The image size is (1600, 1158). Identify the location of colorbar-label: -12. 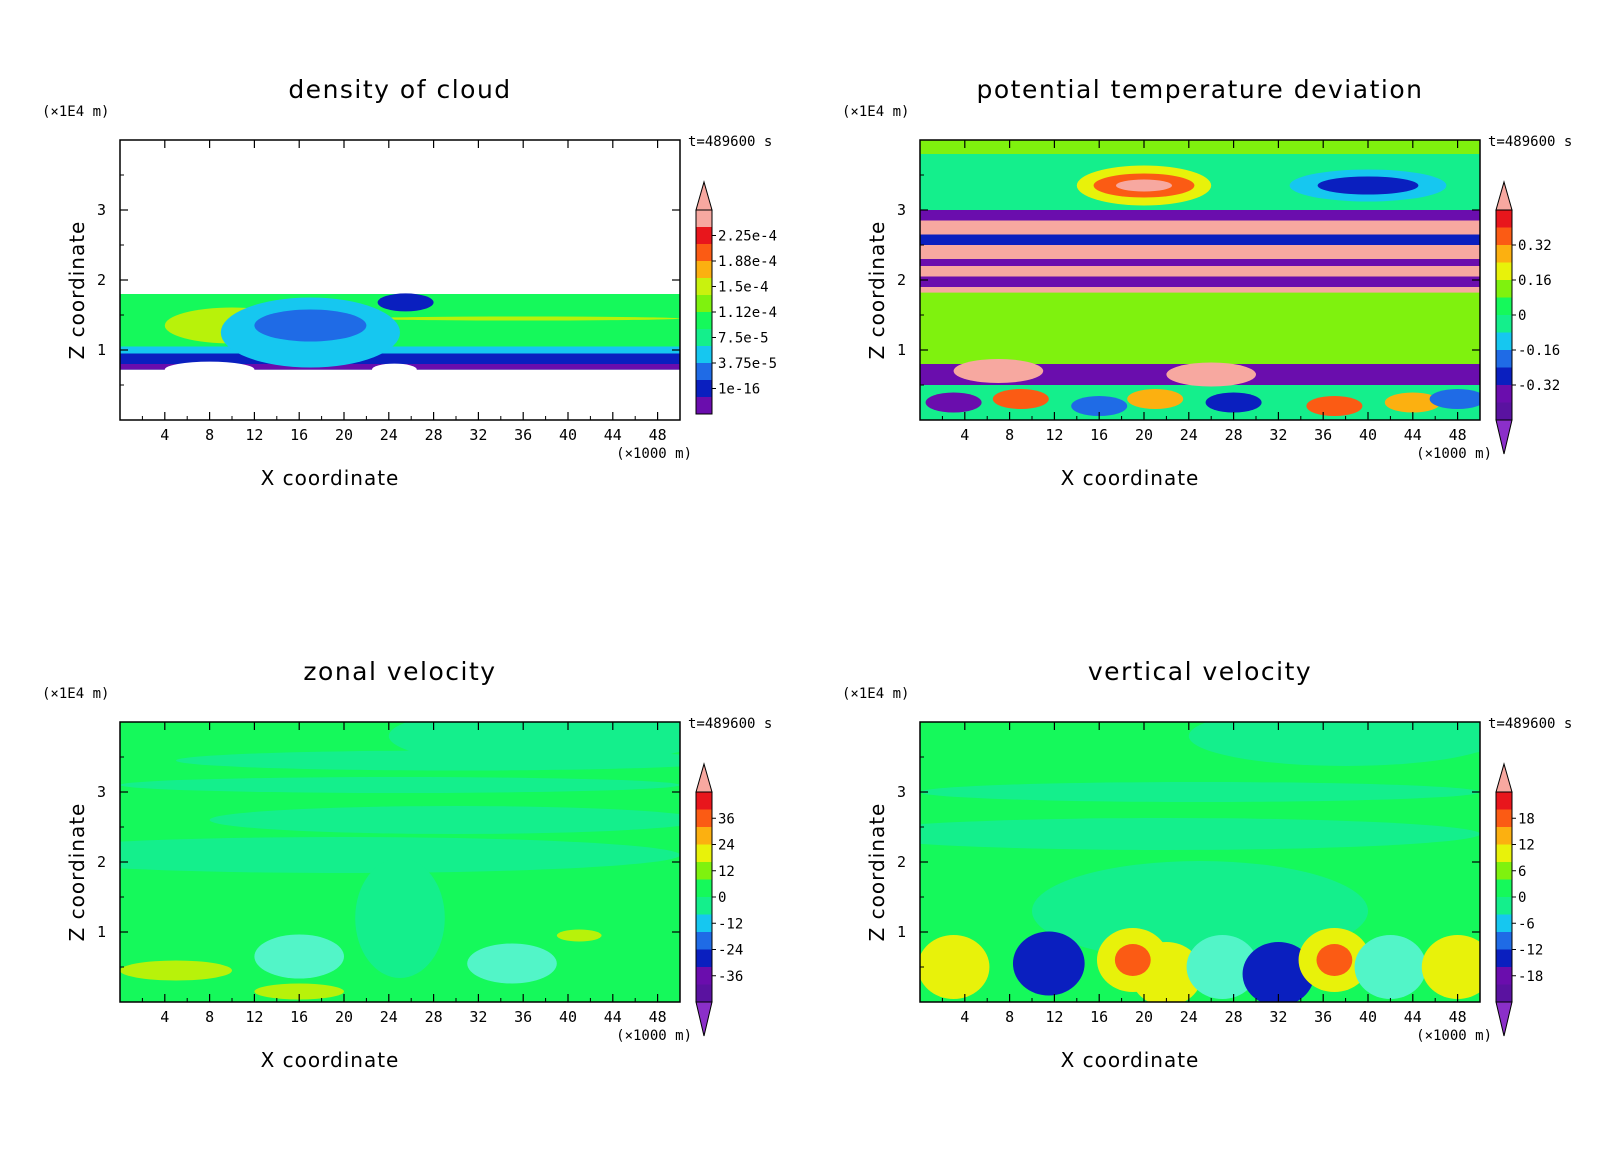
(730, 924).